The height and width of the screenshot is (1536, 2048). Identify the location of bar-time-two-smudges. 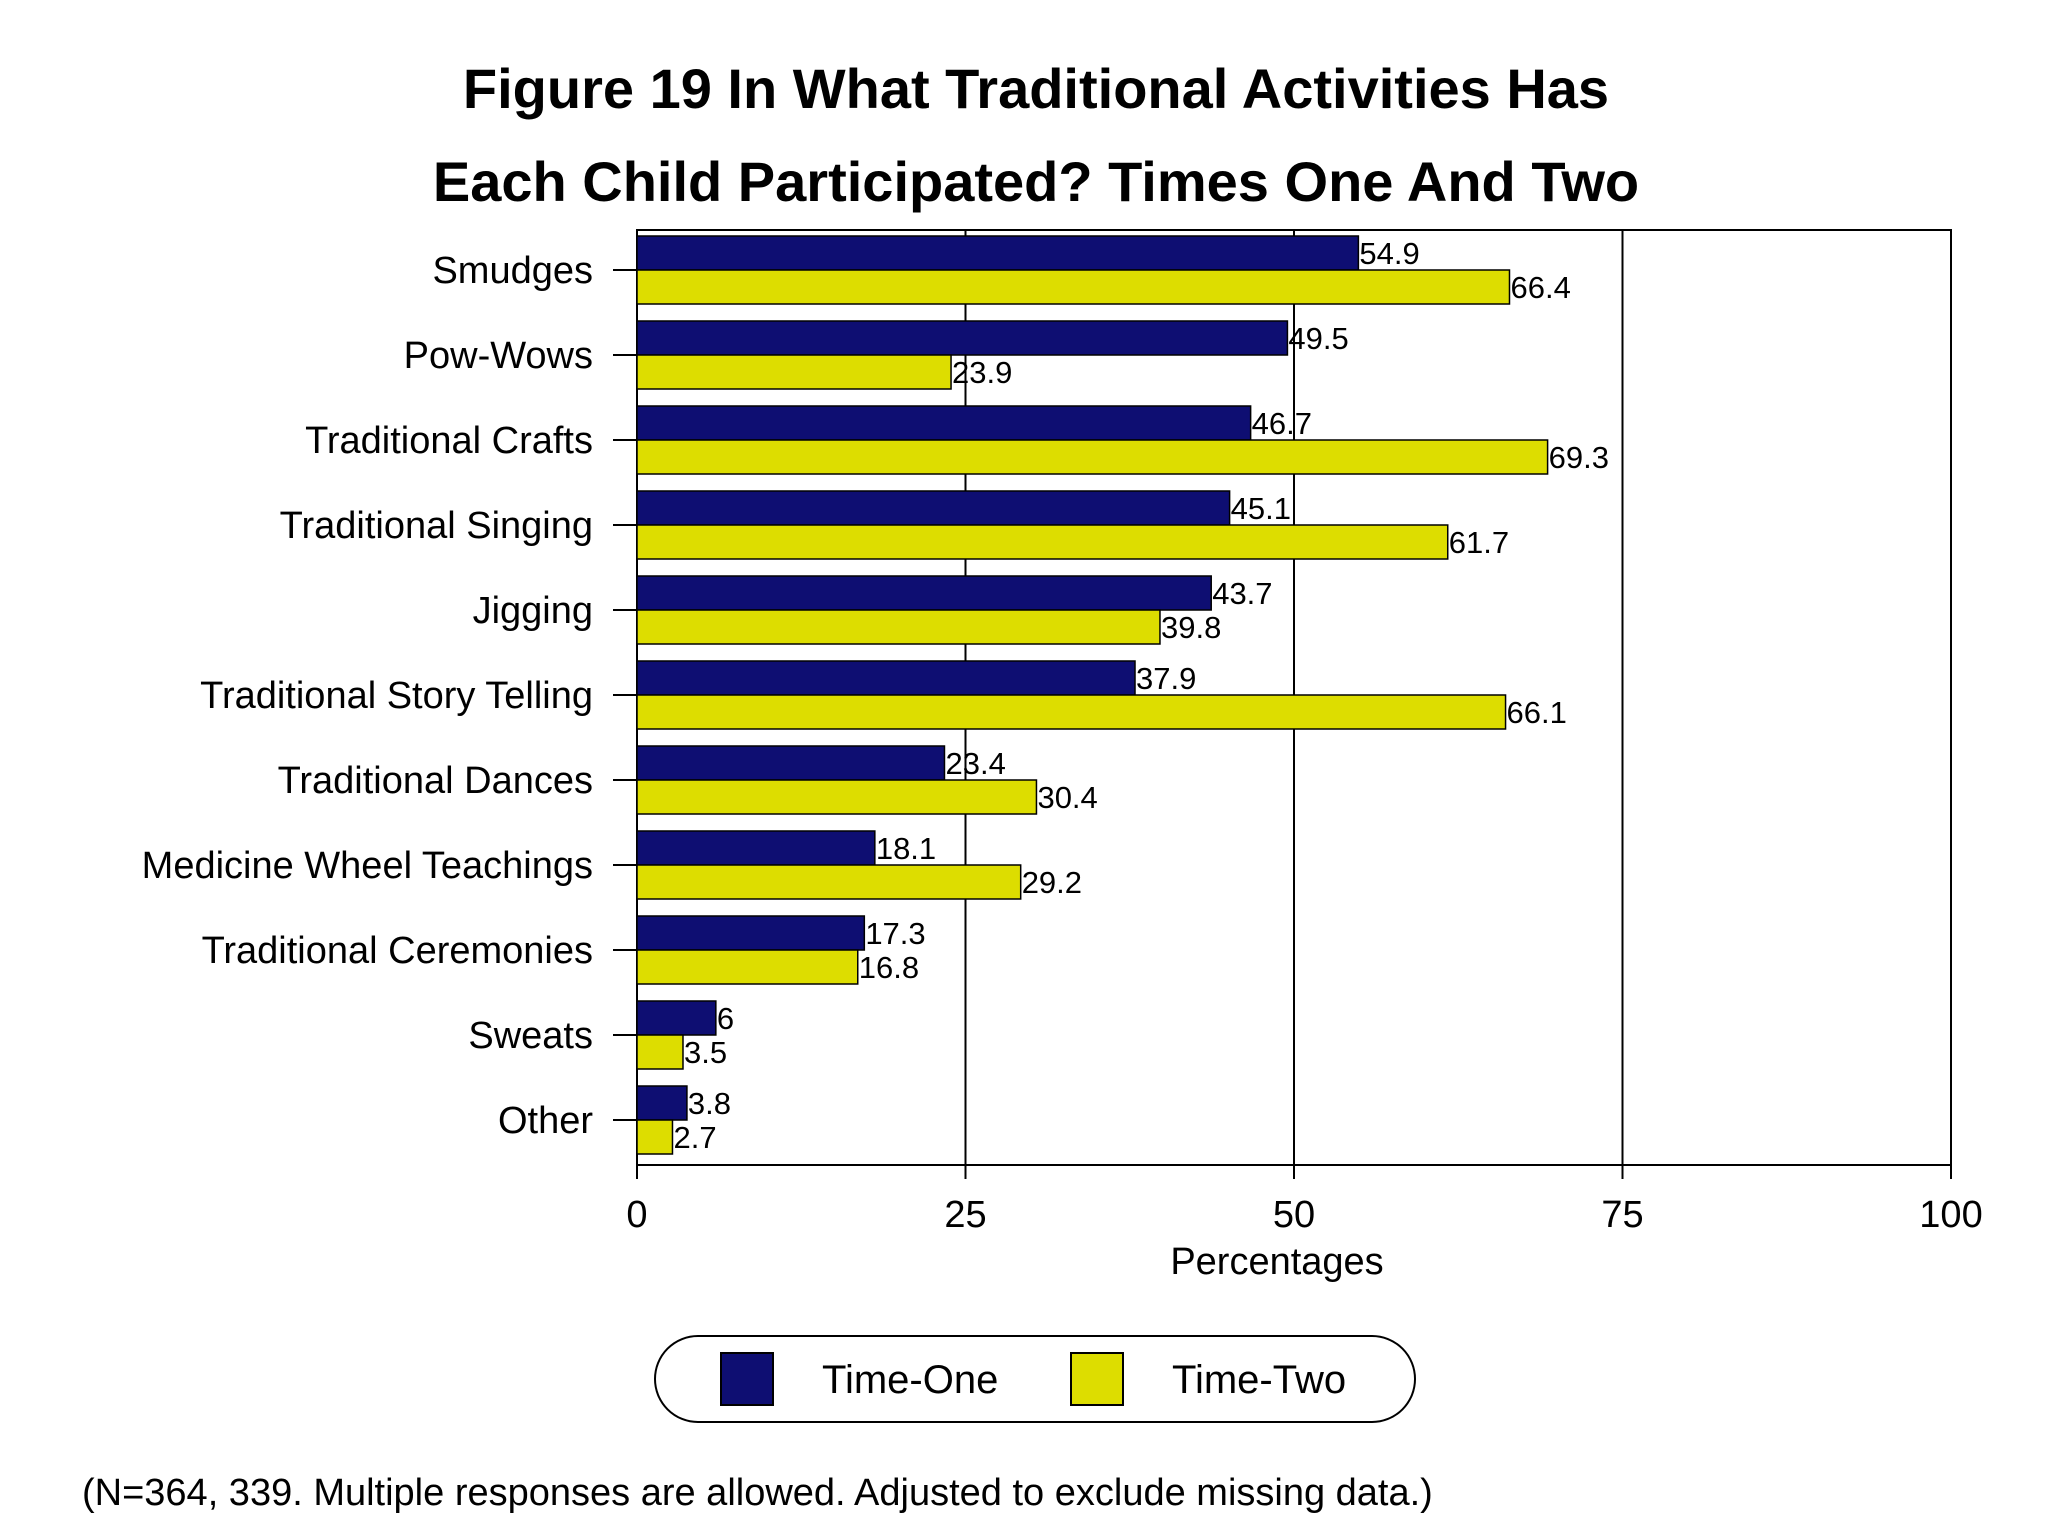
(1073, 287).